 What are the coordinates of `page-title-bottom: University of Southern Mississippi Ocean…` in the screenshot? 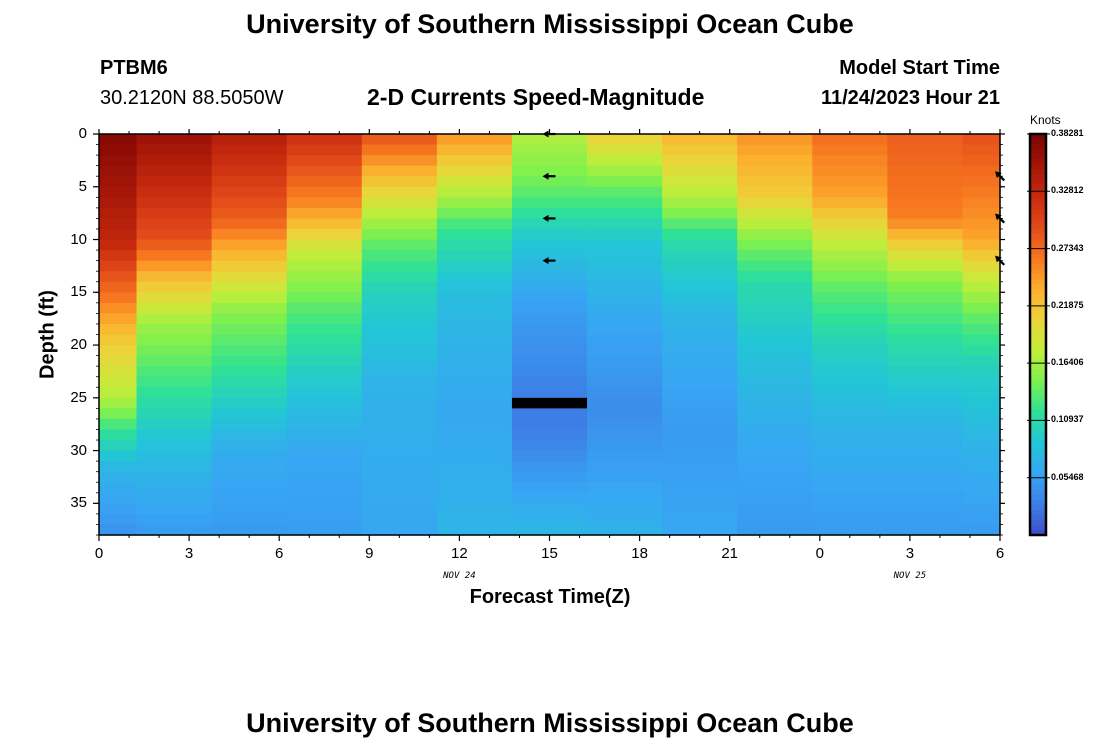 It's located at (550, 723).